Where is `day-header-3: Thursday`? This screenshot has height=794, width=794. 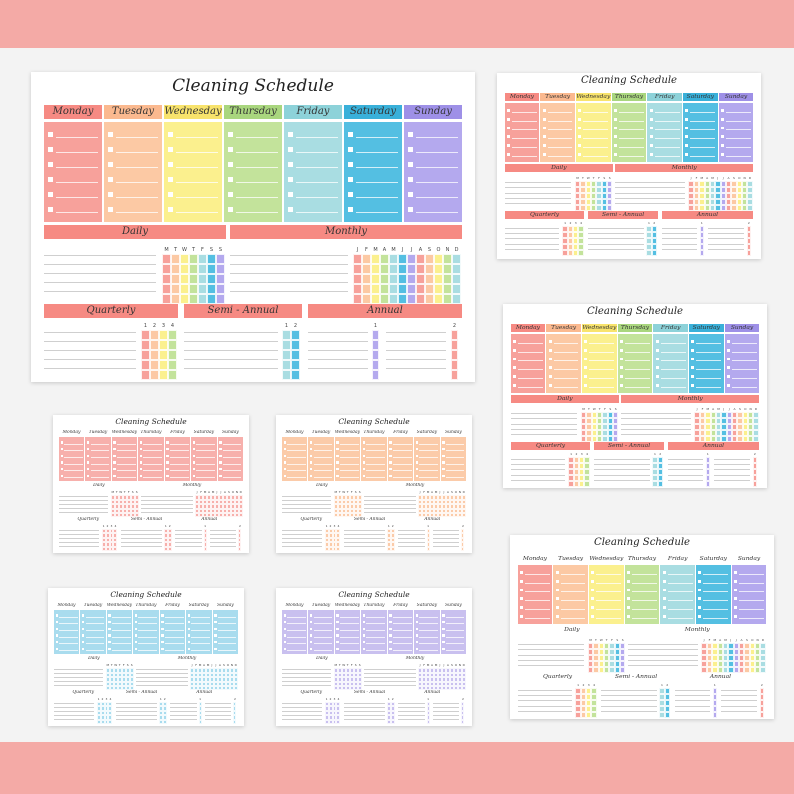
day-header-3: Thursday is located at coordinates (374, 432).